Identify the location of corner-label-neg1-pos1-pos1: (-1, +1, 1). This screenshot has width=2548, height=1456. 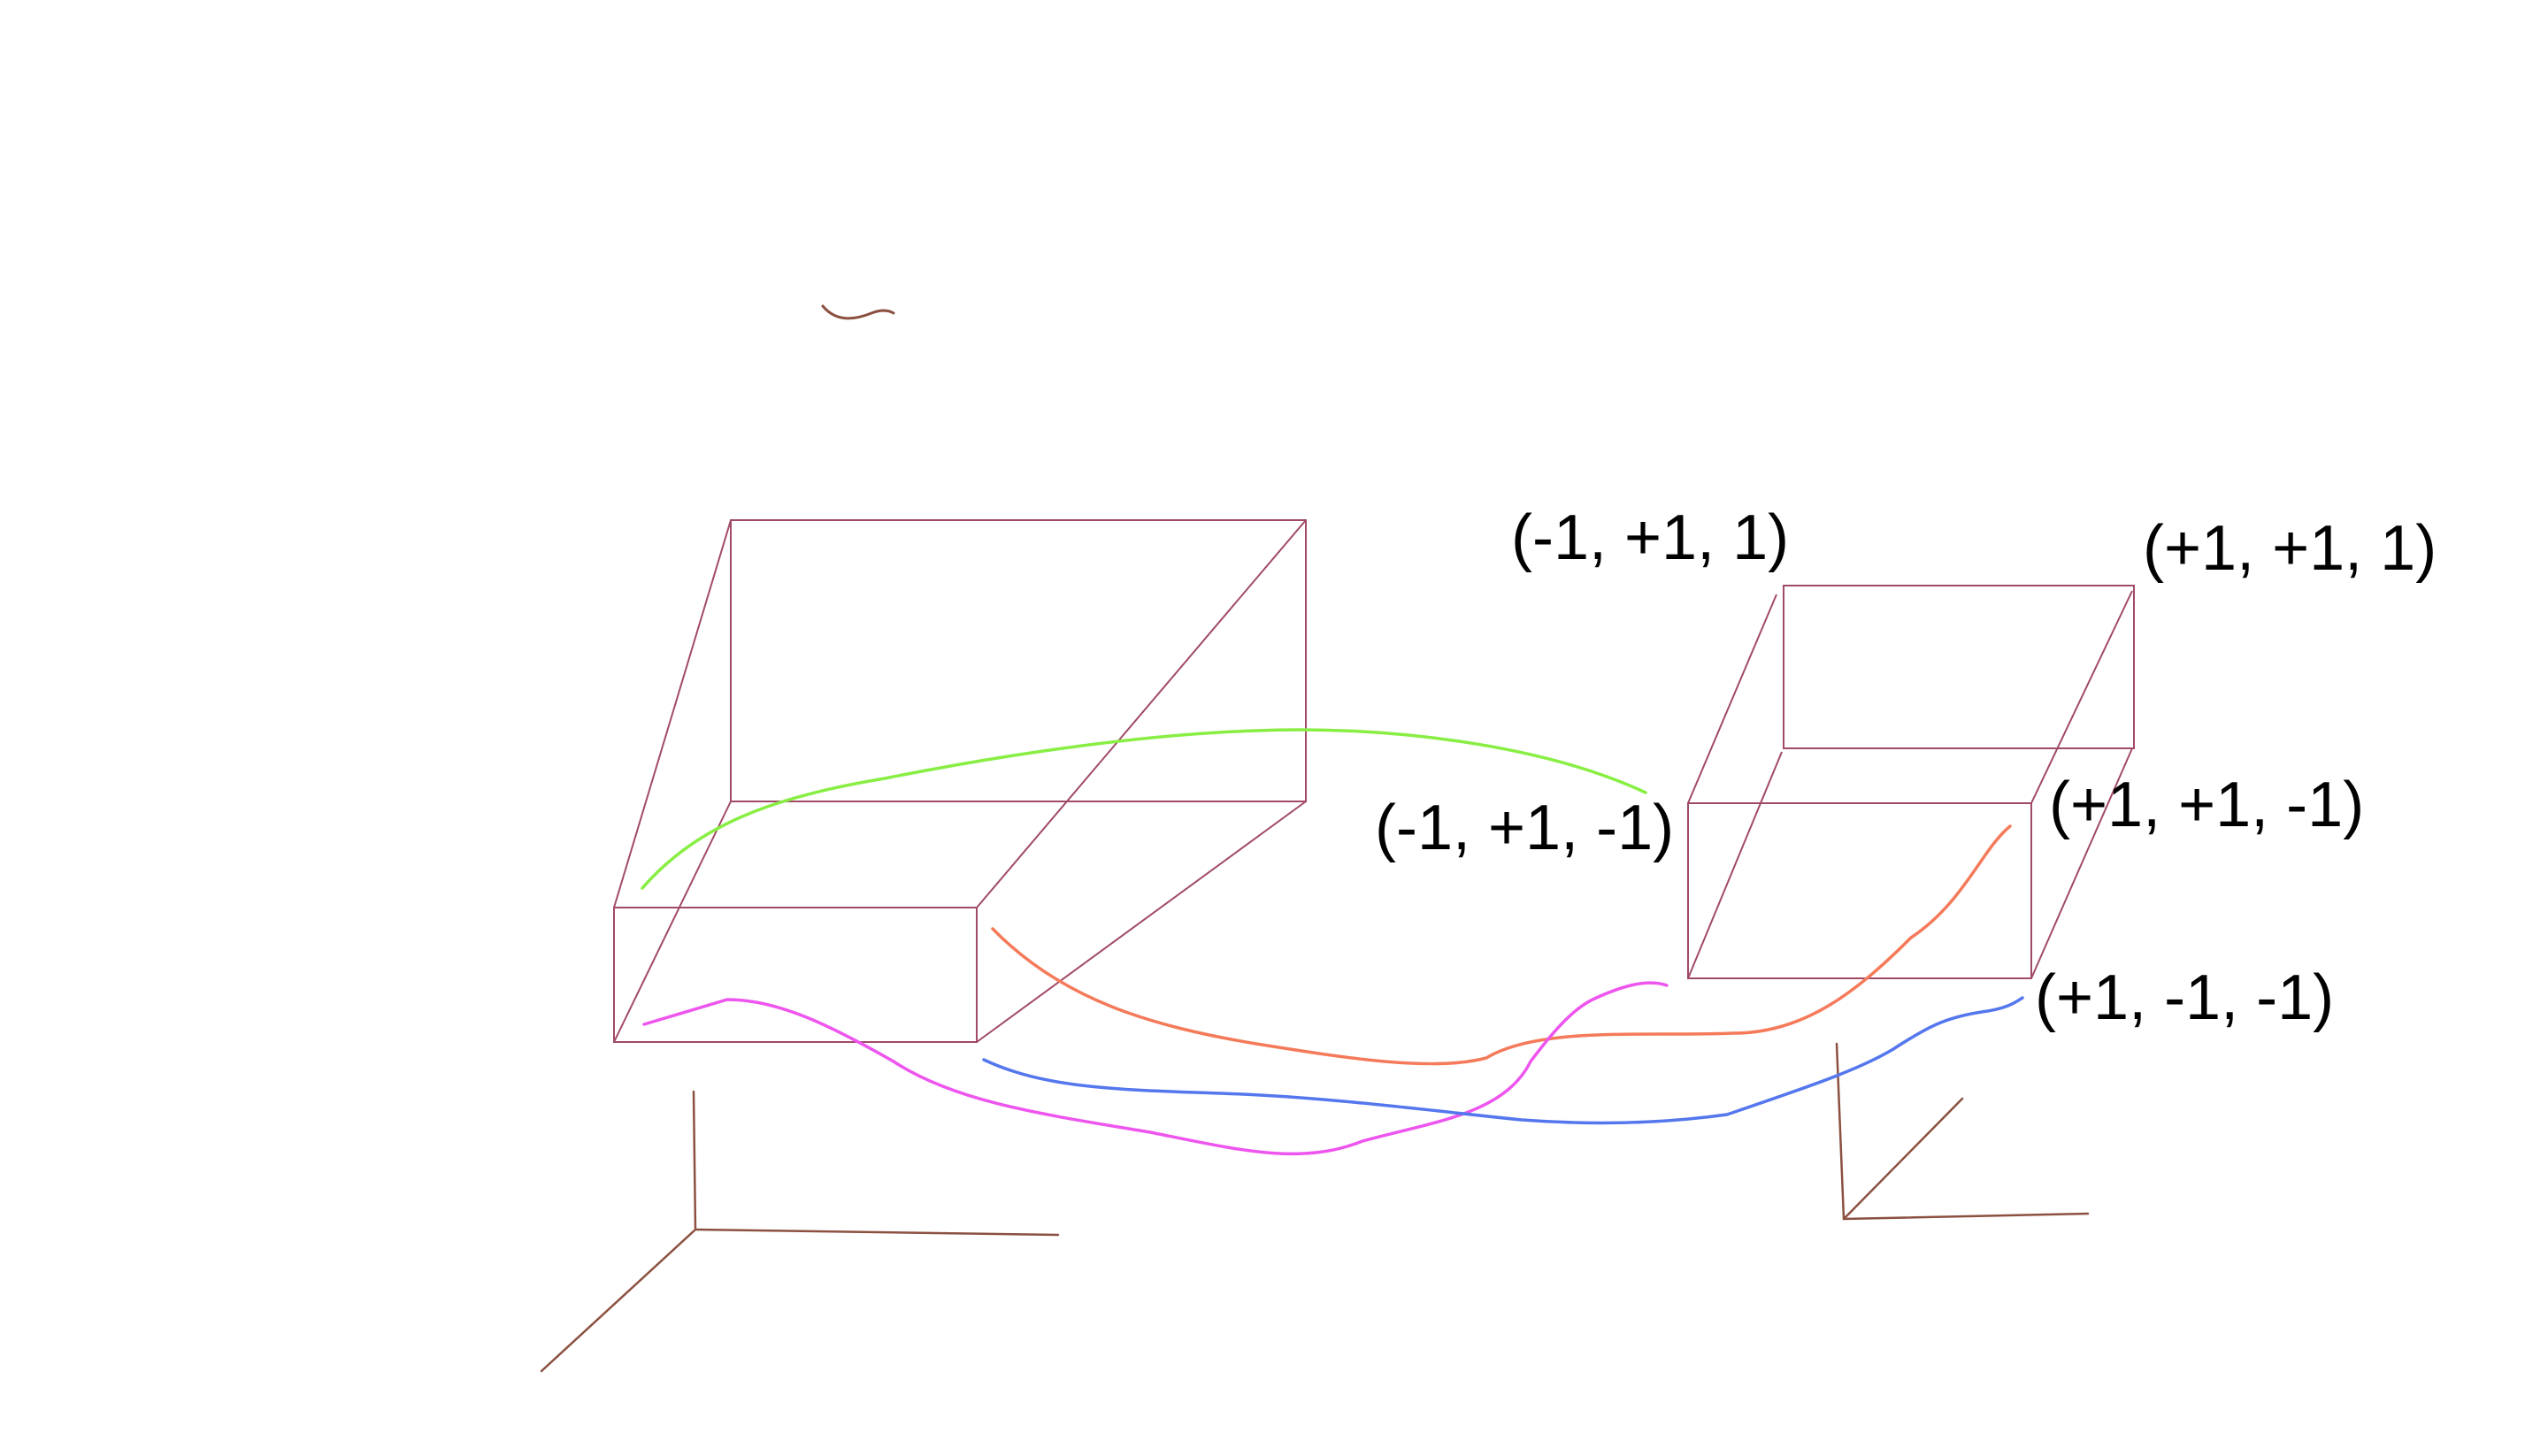
(1651, 537).